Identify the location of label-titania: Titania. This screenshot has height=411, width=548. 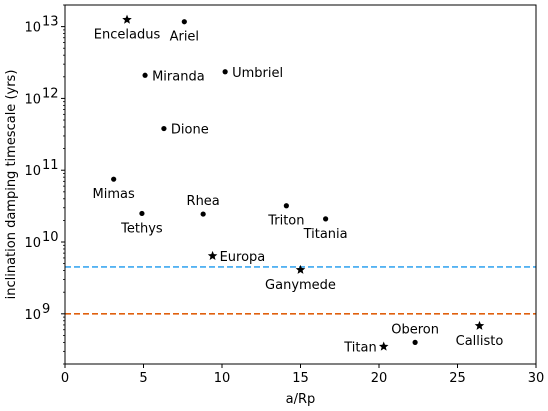
(325, 234).